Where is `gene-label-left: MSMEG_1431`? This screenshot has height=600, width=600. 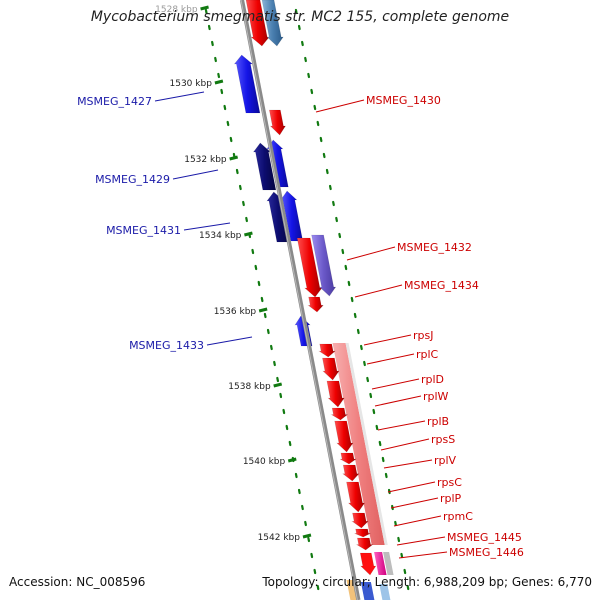 gene-label-left: MSMEG_1431 is located at coordinates (143, 230).